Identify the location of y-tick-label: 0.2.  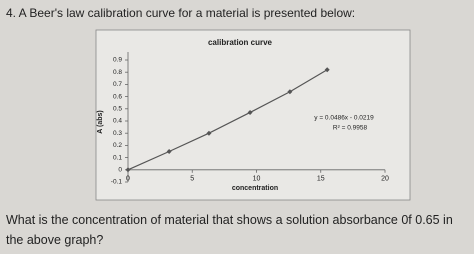
(117, 145).